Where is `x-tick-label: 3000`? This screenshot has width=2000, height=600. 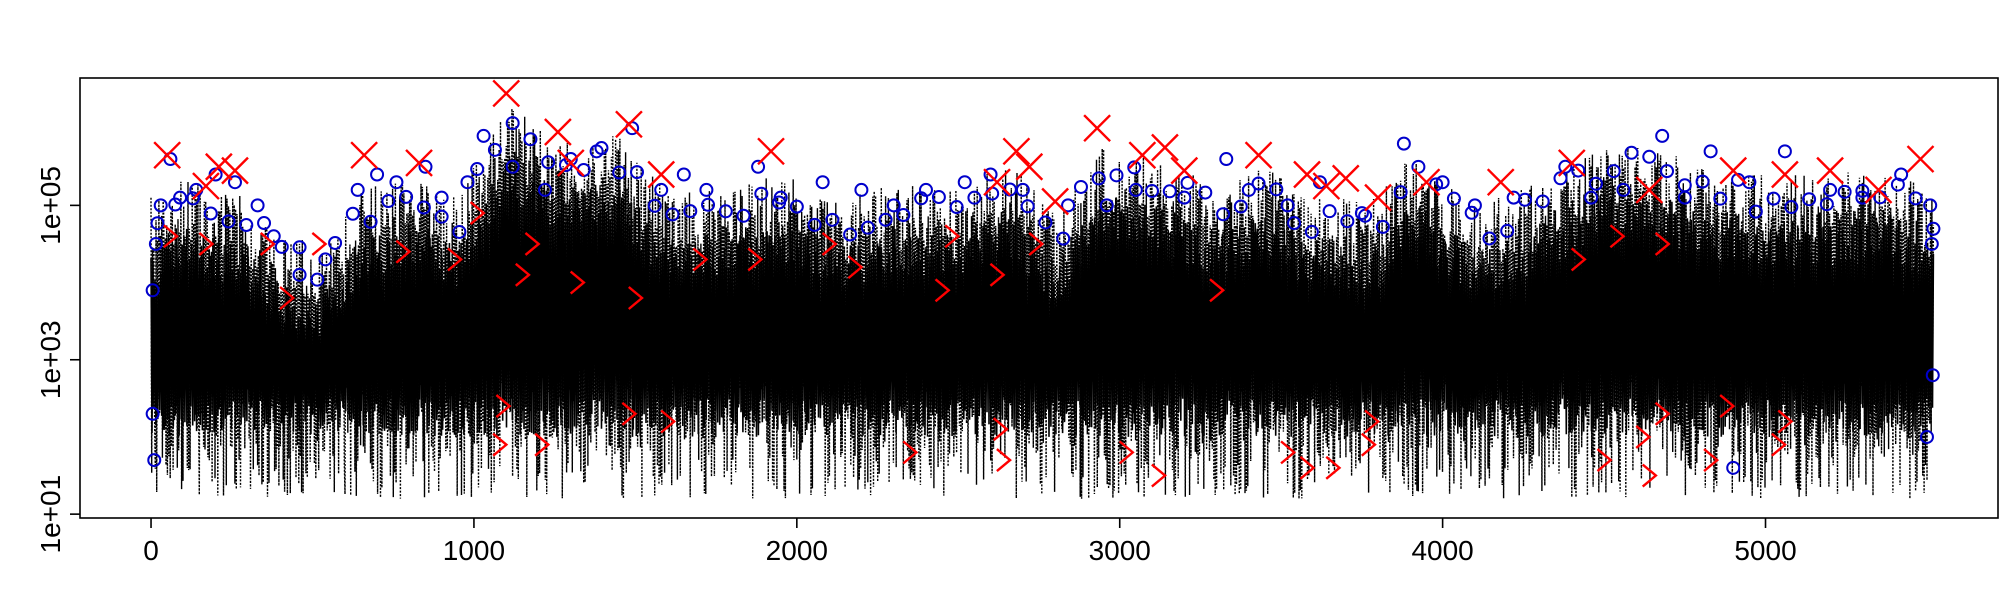 x-tick-label: 3000 is located at coordinates (1120, 550).